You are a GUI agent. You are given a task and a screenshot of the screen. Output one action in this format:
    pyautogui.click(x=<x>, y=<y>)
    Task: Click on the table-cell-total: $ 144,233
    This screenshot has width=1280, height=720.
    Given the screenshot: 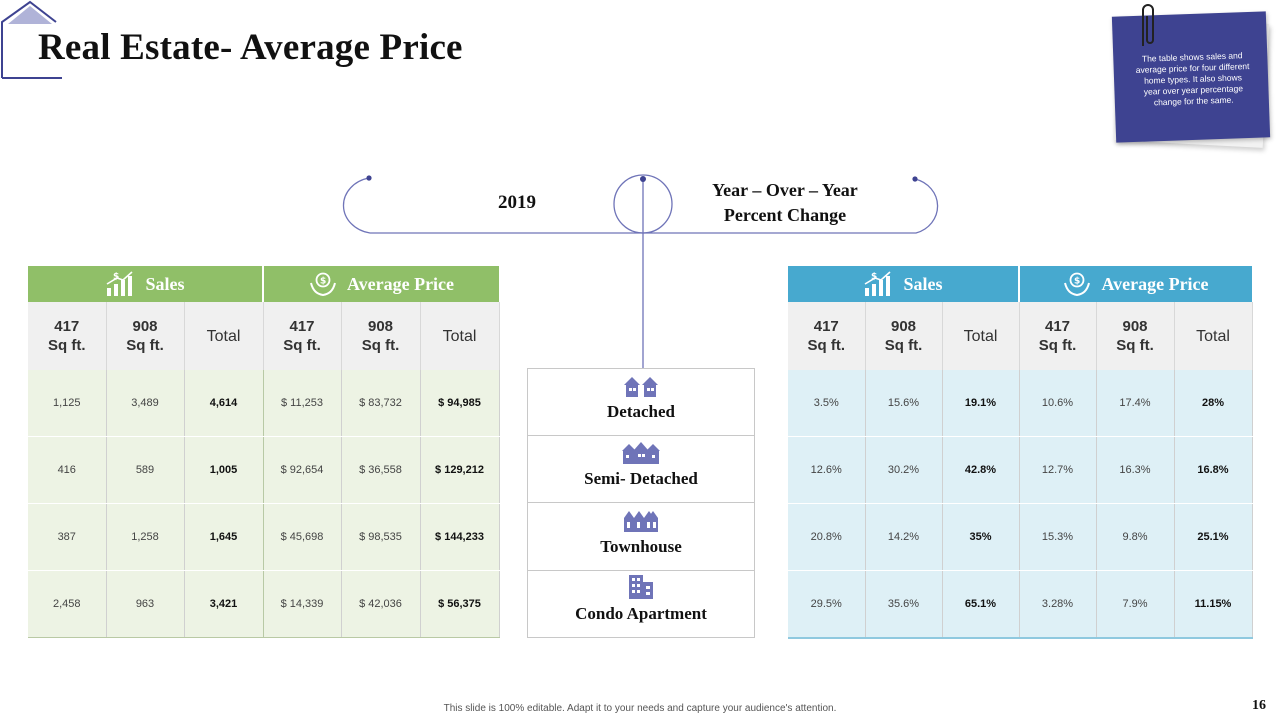 What is the action you would take?
    pyautogui.click(x=460, y=537)
    